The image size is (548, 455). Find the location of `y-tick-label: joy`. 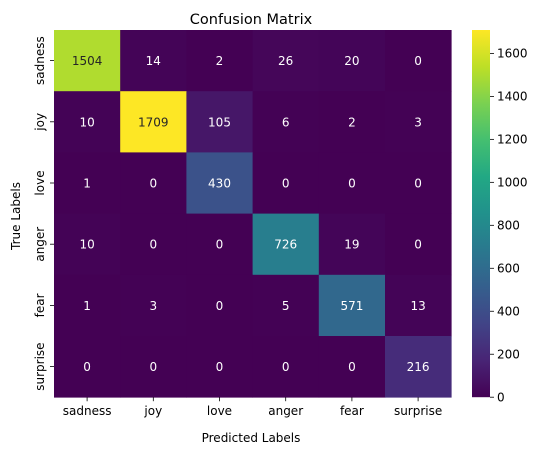

y-tick-label: joy is located at coordinates (40, 122).